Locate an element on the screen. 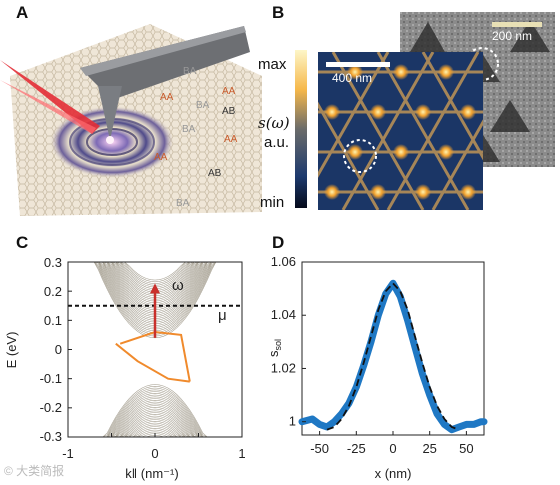 This screenshot has height=485, width=560. mu-label: μ is located at coordinates (222, 315).